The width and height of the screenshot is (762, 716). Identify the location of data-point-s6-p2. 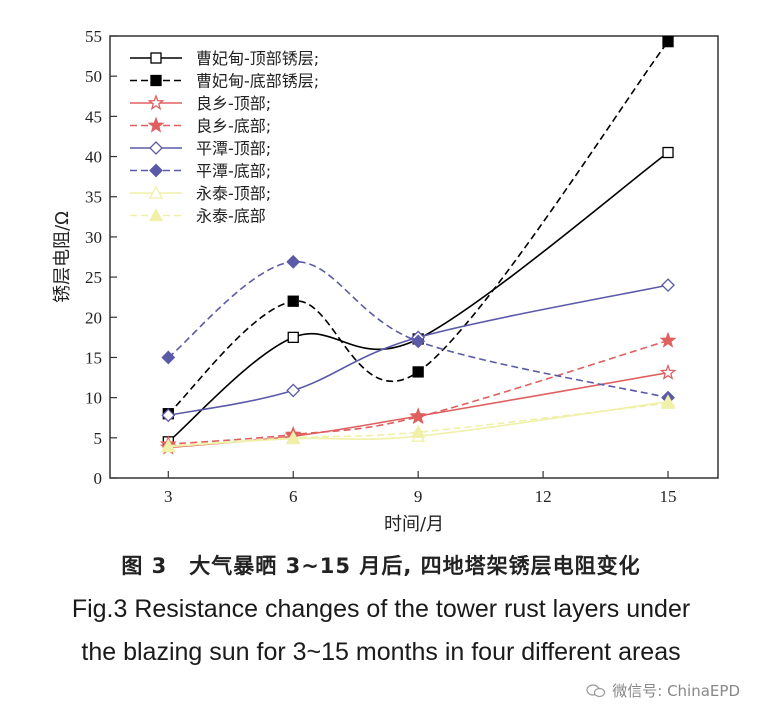
(293, 261).